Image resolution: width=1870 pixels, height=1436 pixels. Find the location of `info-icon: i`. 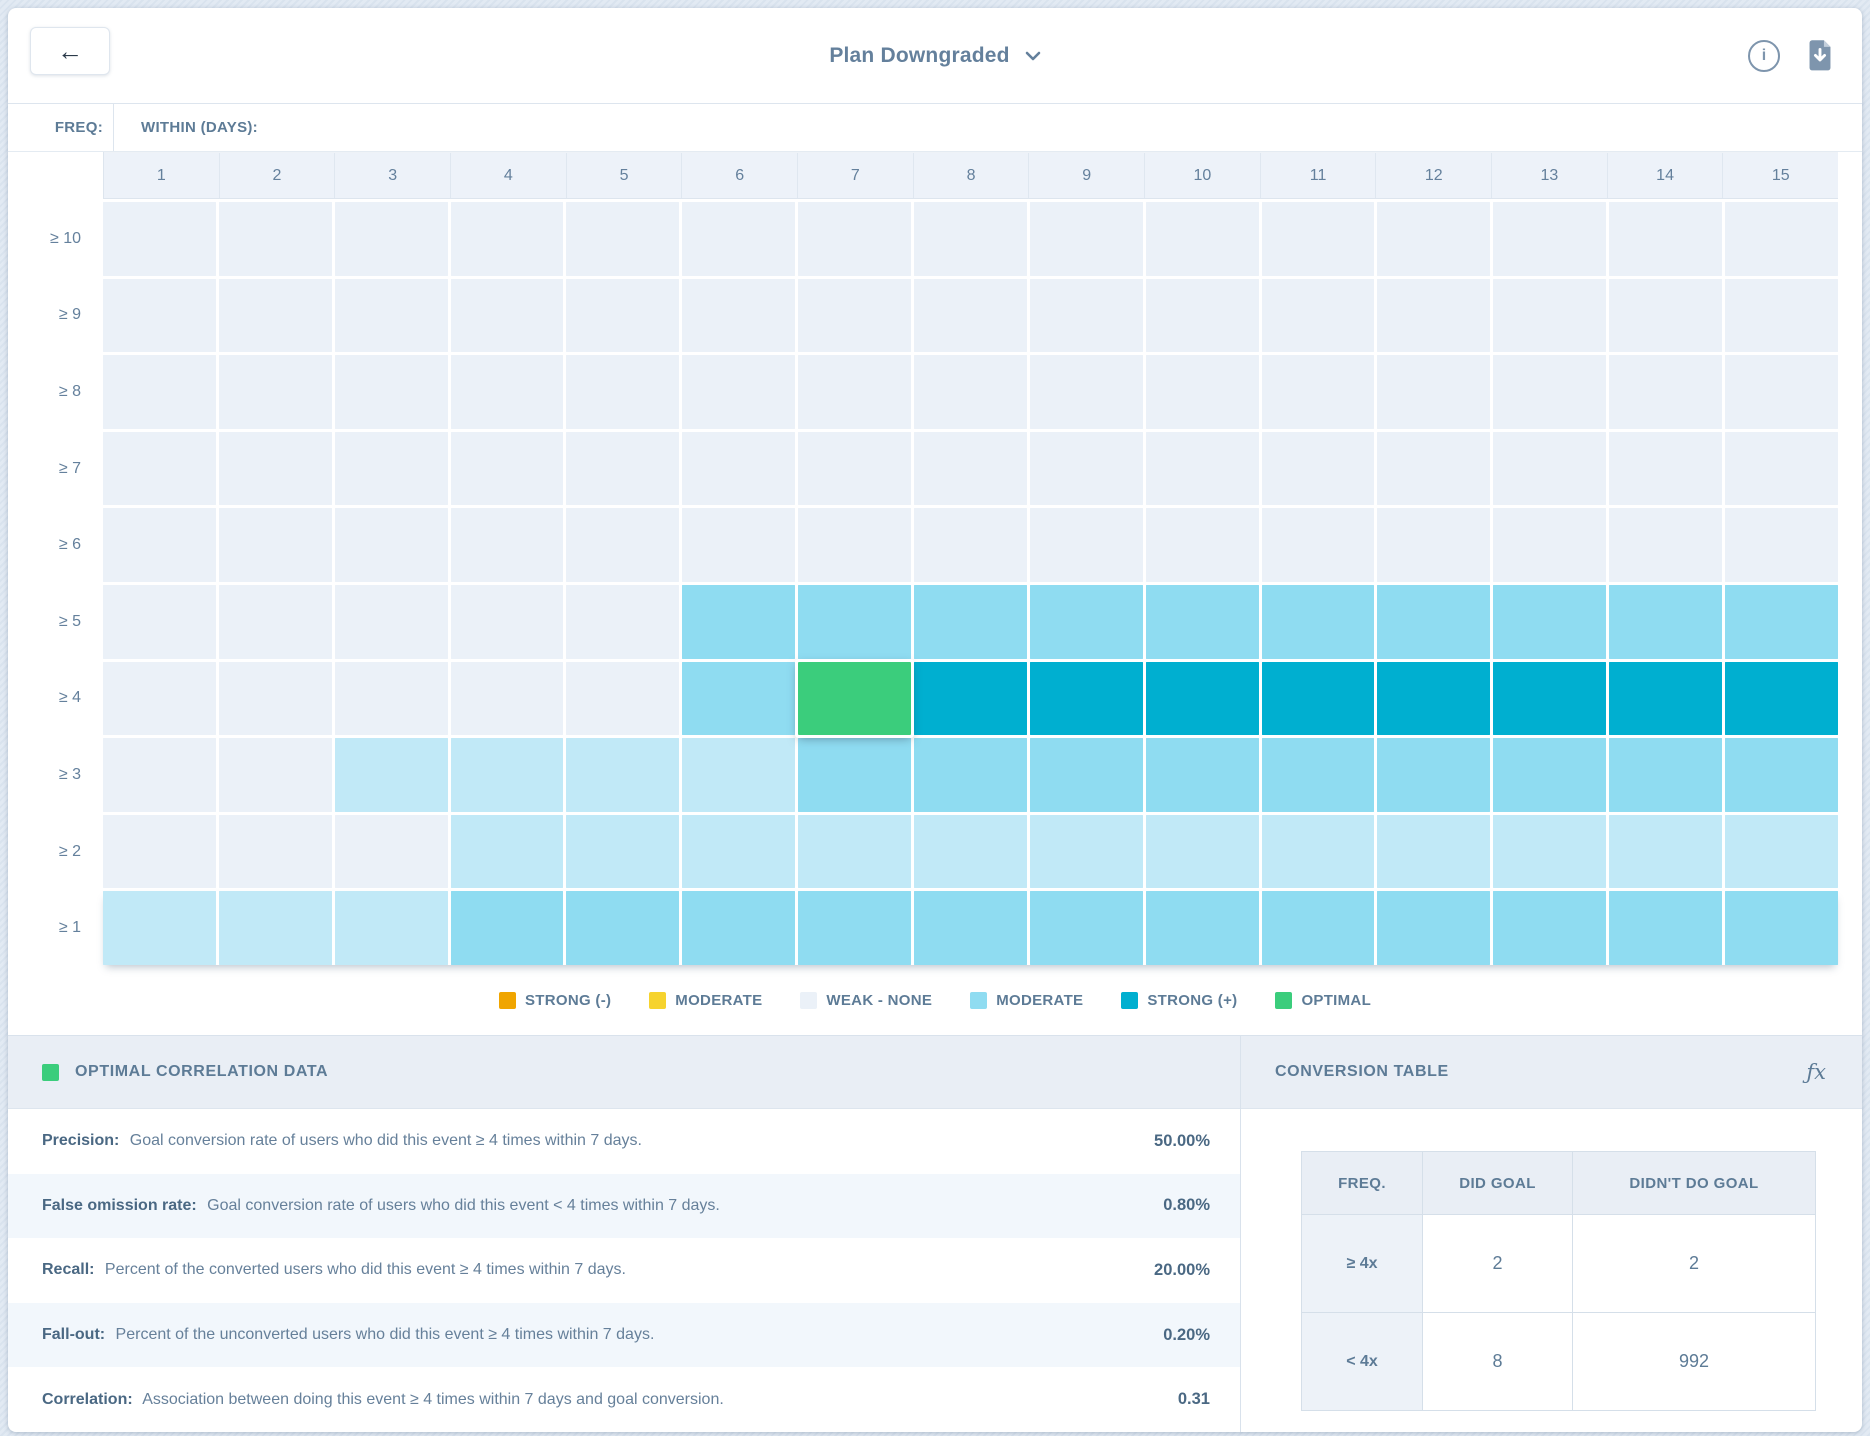

info-icon: i is located at coordinates (1764, 55).